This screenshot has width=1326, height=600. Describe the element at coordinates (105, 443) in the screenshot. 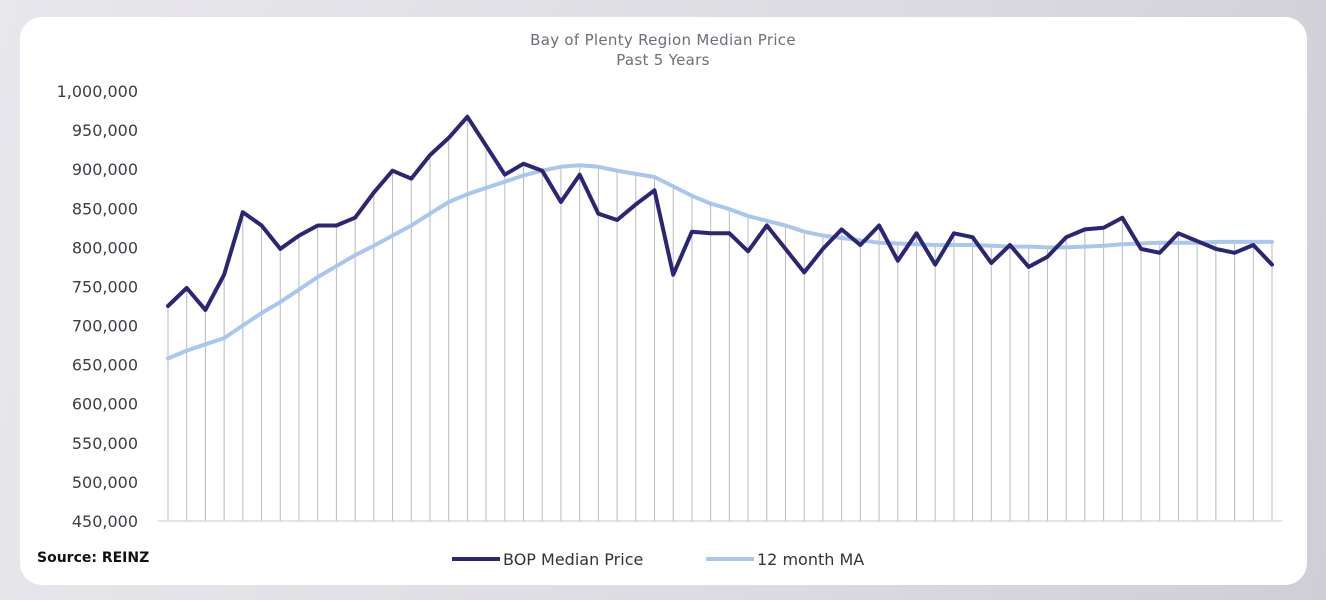

I see `y-tick-label: 550,000` at that location.